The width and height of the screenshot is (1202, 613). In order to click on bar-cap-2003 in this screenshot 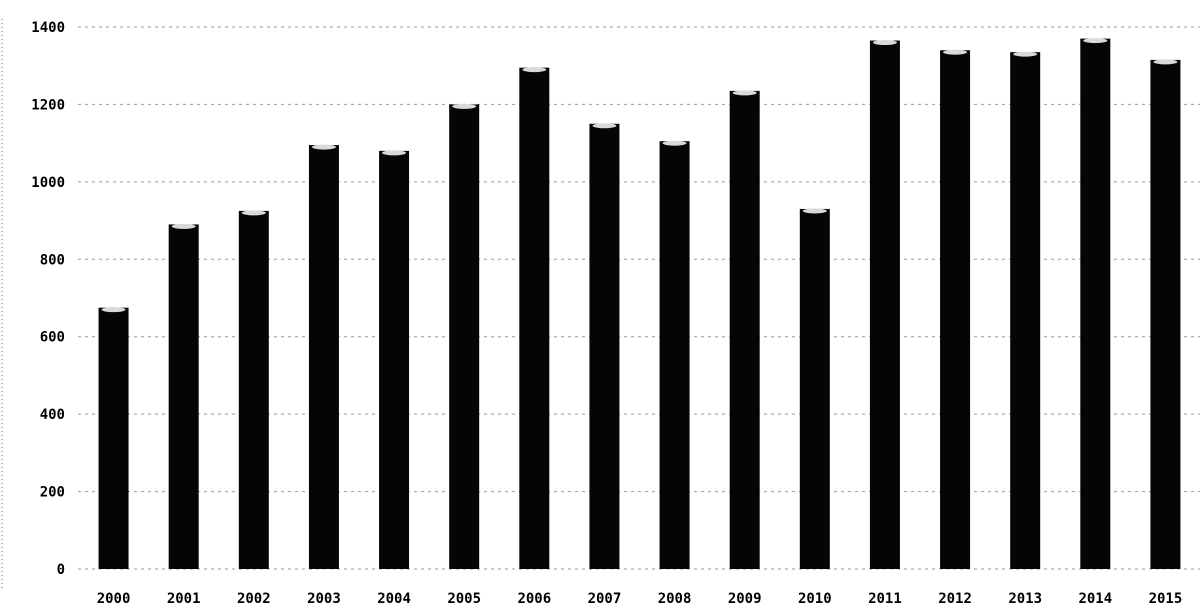, I will do `click(323, 147)`.